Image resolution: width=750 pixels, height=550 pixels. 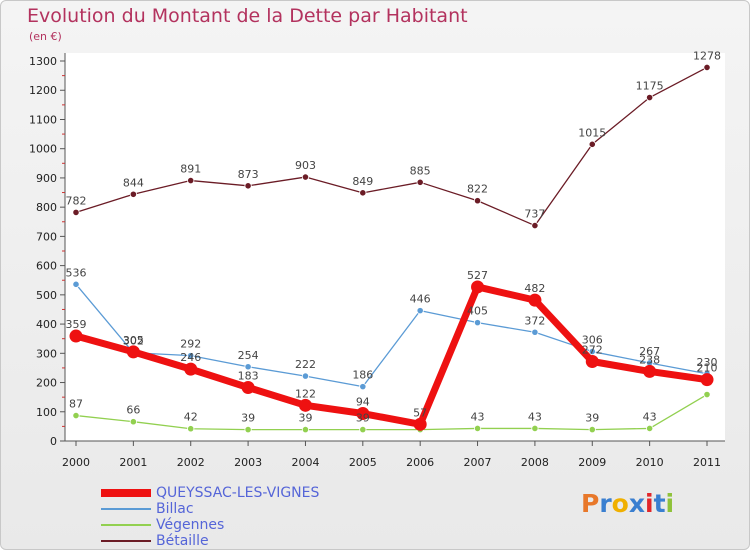 I want to click on y-tick-label: 200, so click(x=46, y=383).